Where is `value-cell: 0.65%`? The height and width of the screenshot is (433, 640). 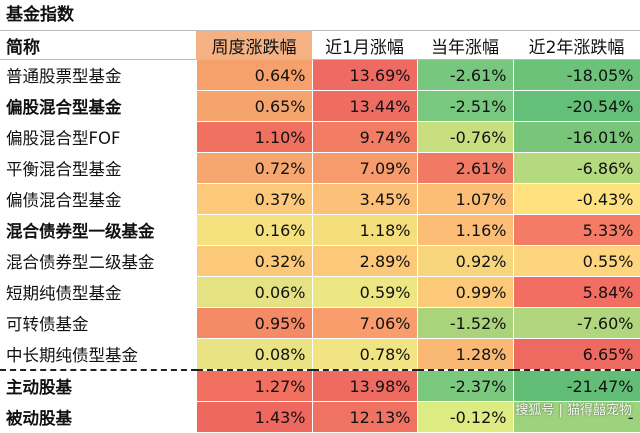 value-cell: 0.65% is located at coordinates (254, 106).